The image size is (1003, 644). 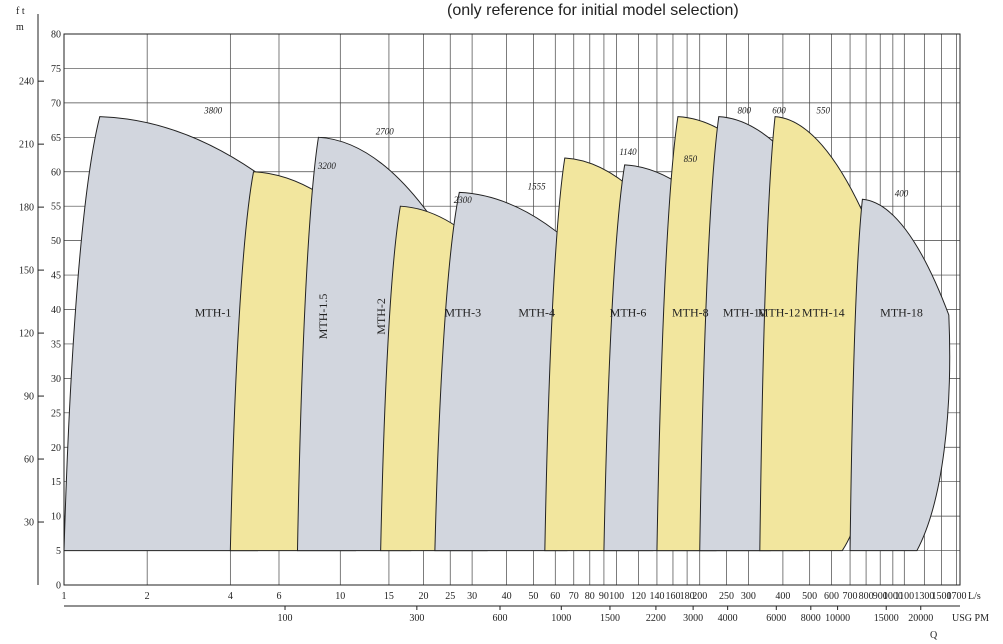 What do you see at coordinates (56, 103) in the screenshot?
I see `y-tick-m: 70` at bounding box center [56, 103].